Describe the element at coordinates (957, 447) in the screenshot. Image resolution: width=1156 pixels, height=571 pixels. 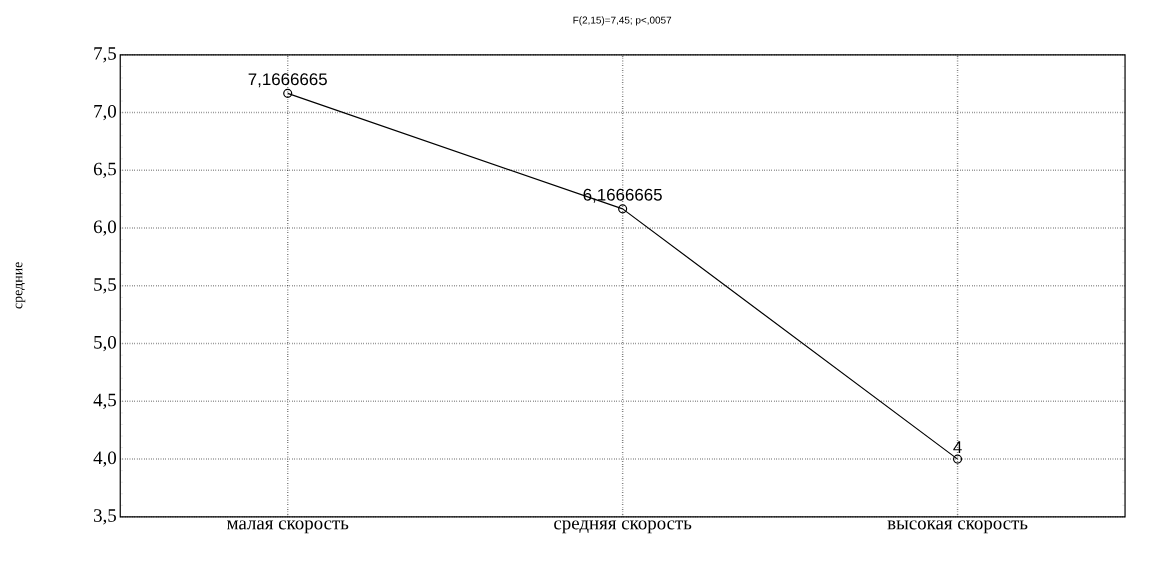
I see `data-label: 4` at that location.